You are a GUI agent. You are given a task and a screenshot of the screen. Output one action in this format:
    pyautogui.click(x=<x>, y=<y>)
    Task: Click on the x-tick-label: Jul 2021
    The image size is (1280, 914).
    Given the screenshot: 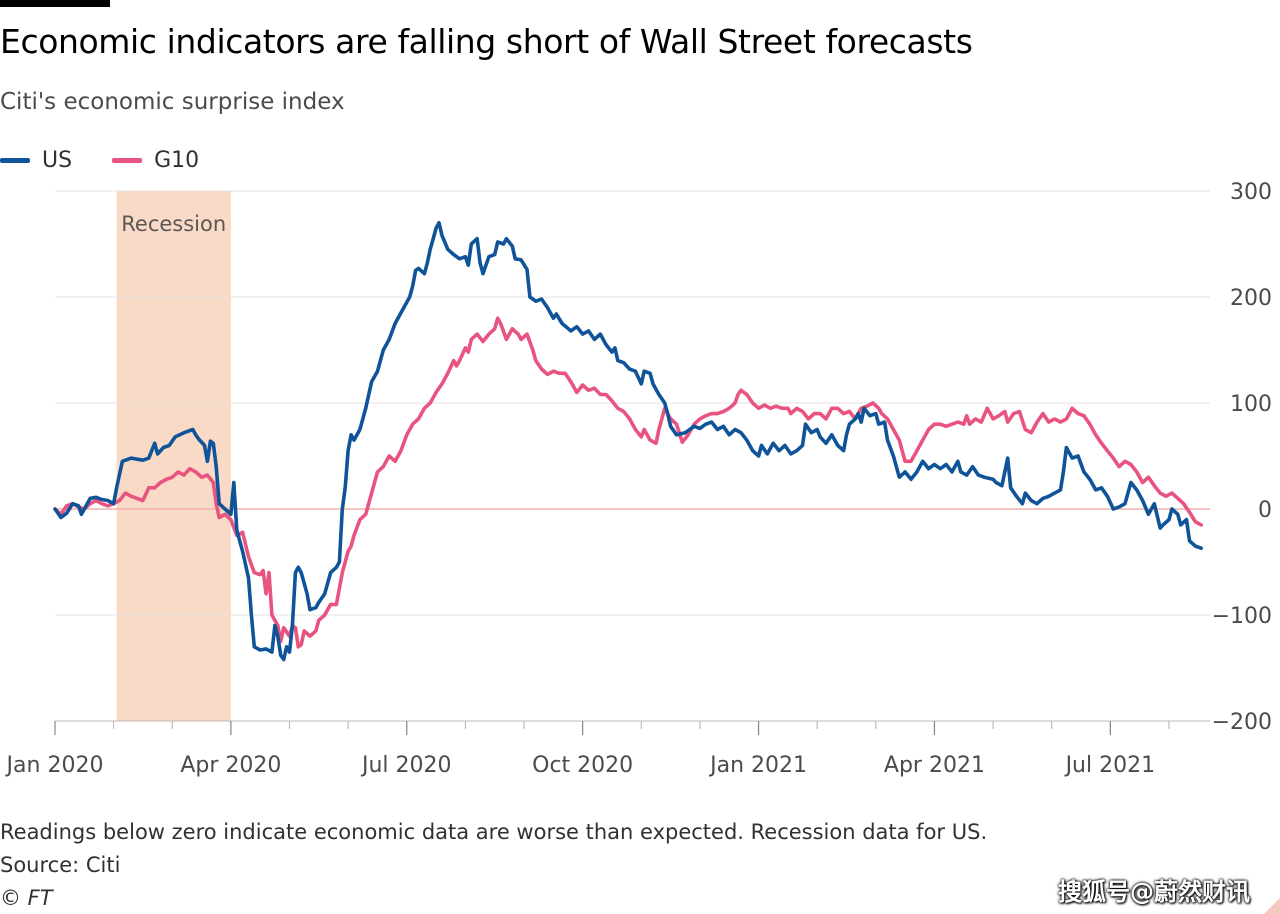 What is the action you would take?
    pyautogui.click(x=1110, y=765)
    